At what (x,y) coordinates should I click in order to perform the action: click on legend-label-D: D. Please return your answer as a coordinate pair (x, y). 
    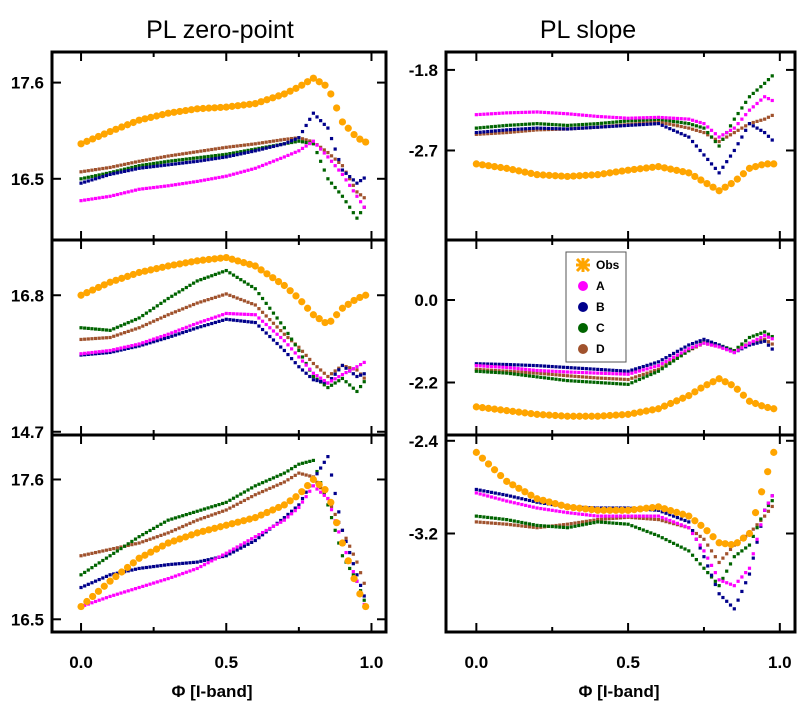
    Looking at the image, I should click on (600, 349).